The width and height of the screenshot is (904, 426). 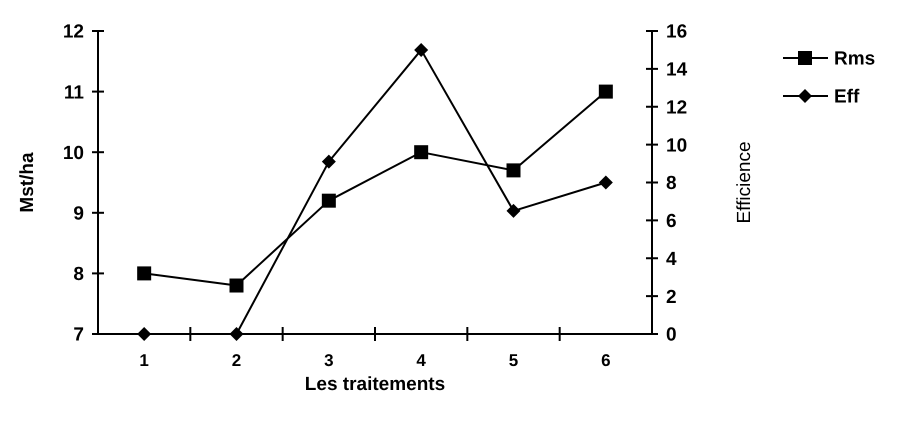 What do you see at coordinates (78, 275) in the screenshot?
I see `y-tick-label: 8` at bounding box center [78, 275].